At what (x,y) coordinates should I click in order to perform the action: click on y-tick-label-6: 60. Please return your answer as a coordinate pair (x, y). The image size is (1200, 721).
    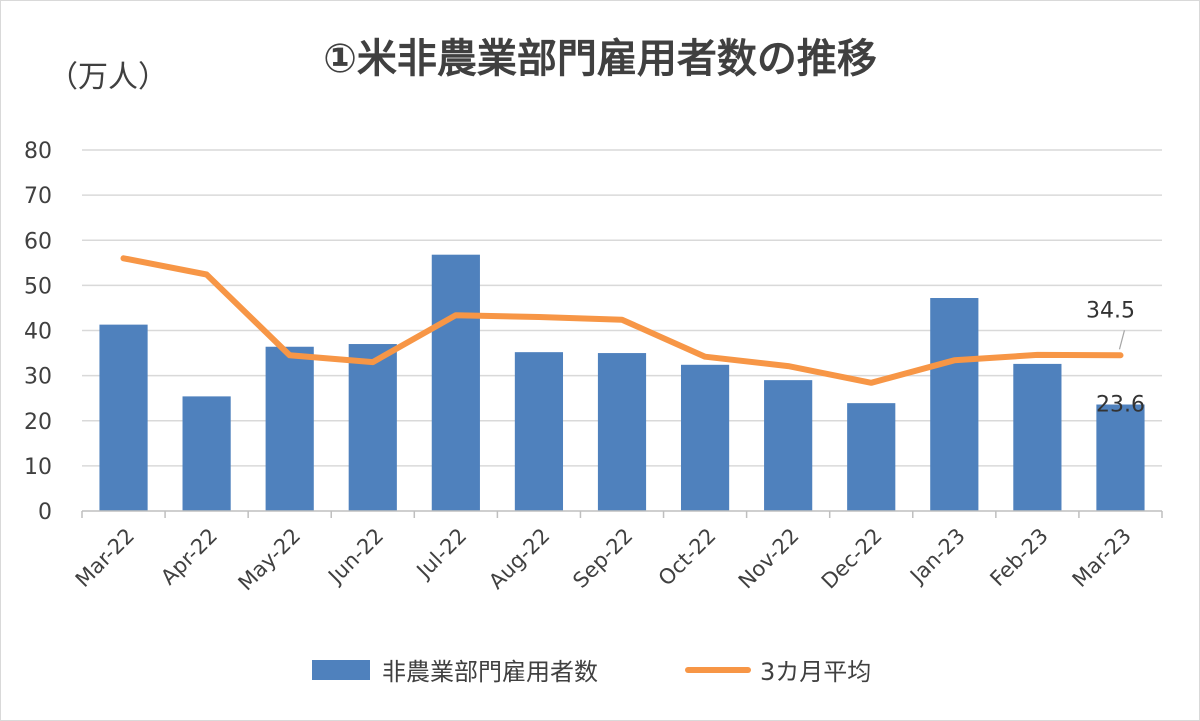
    Looking at the image, I should click on (38, 241).